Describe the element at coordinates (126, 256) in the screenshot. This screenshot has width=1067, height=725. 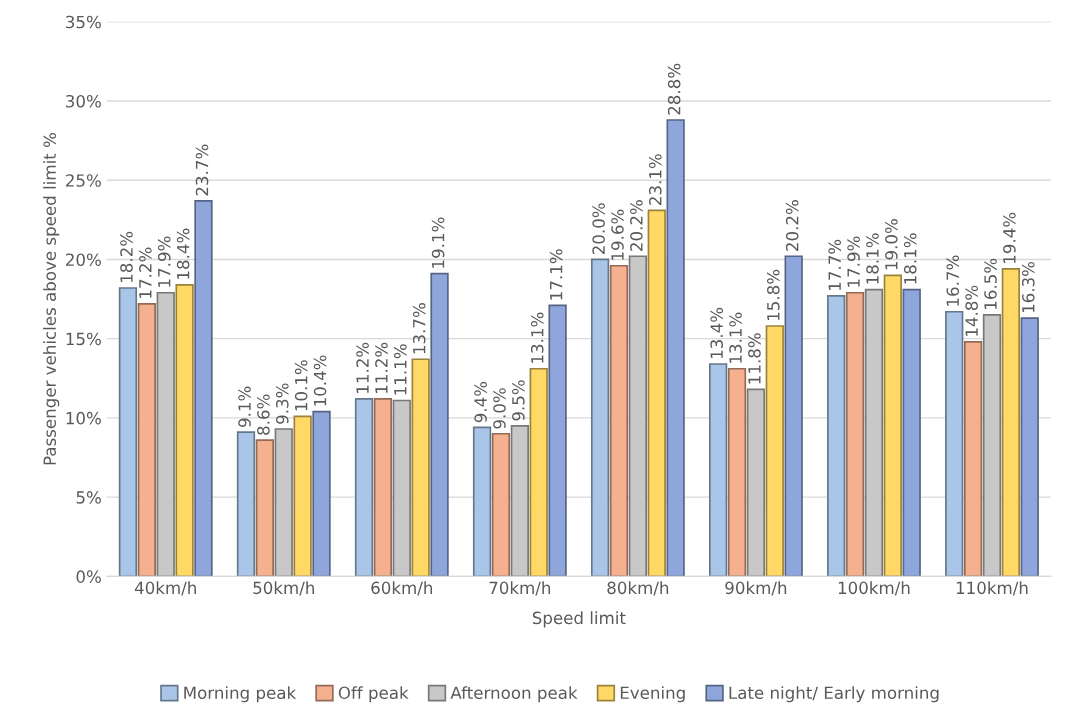
I see `data-label: 18.2%` at that location.